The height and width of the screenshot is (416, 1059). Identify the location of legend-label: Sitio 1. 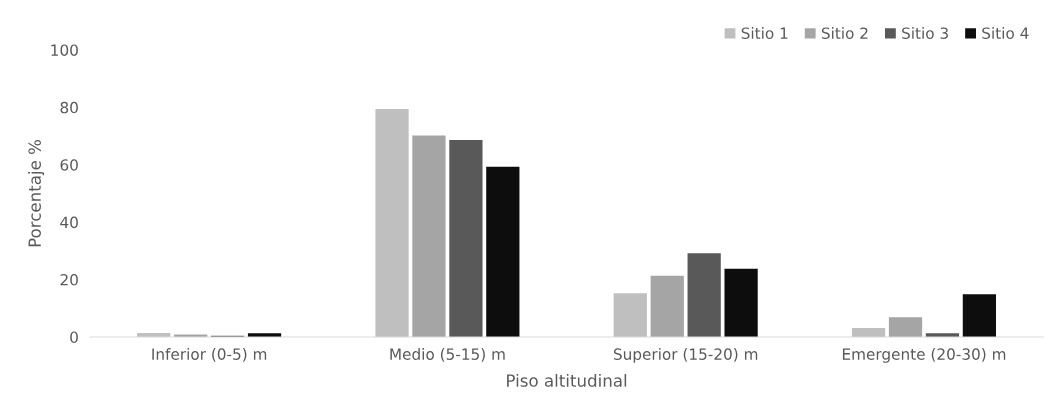
(764, 33).